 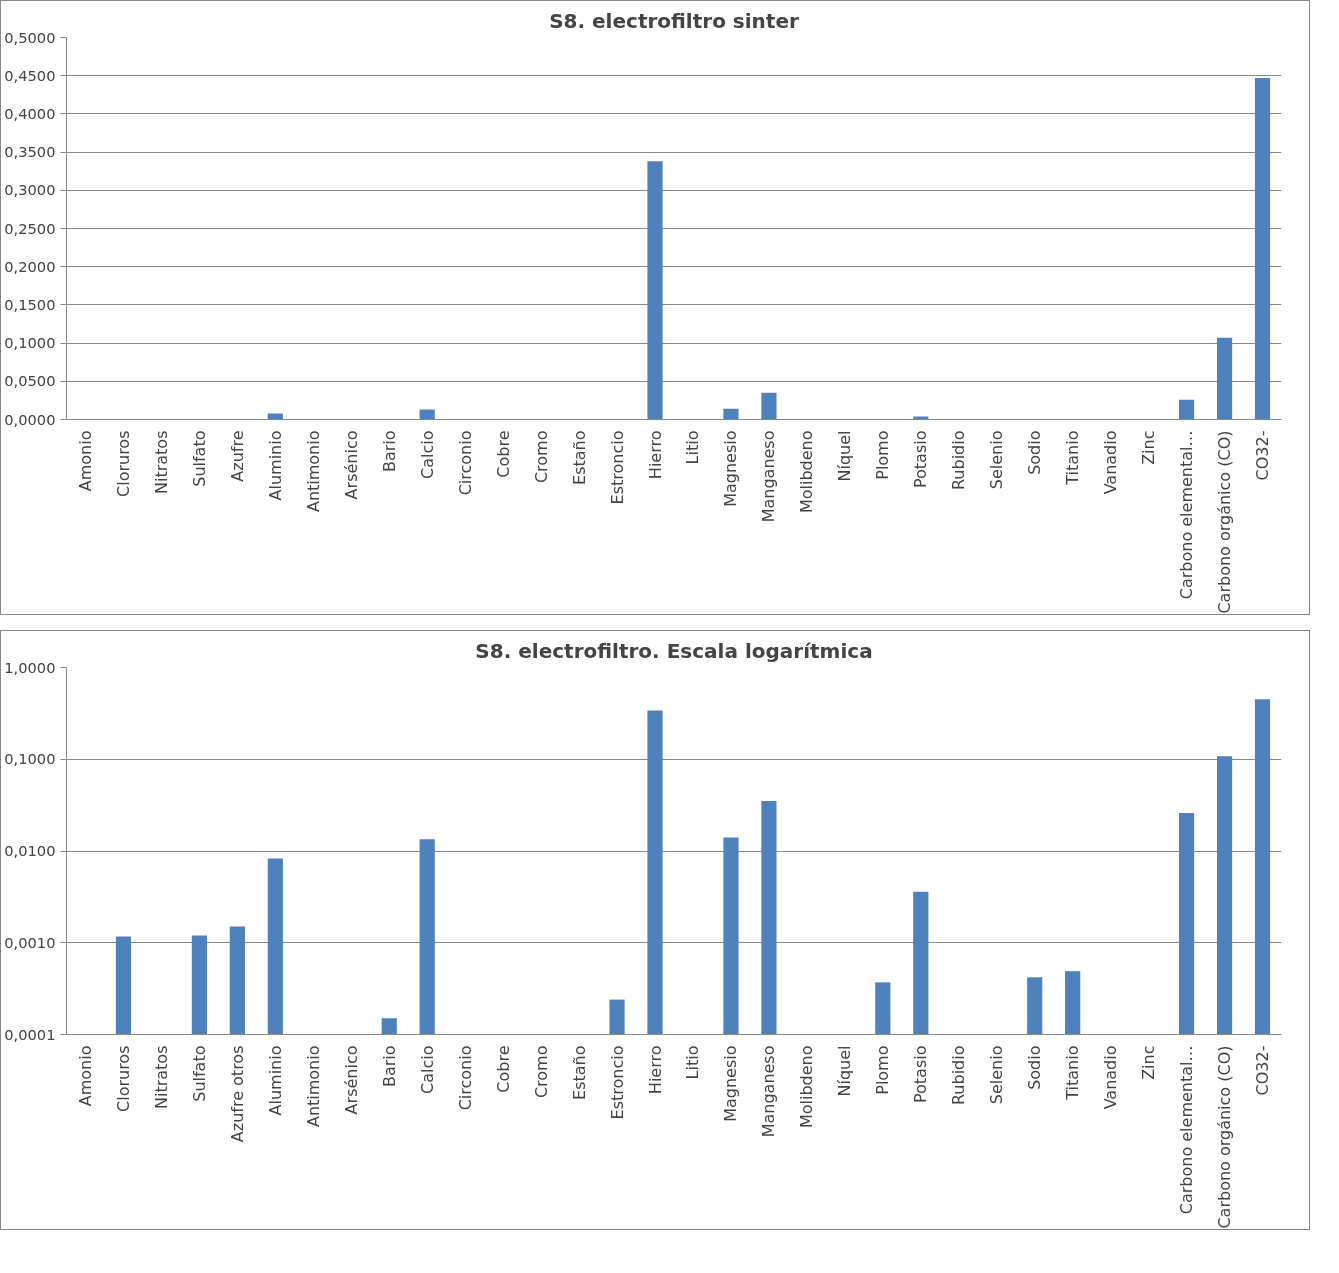 I want to click on x-tick-label: Azufre, so click(x=237, y=456).